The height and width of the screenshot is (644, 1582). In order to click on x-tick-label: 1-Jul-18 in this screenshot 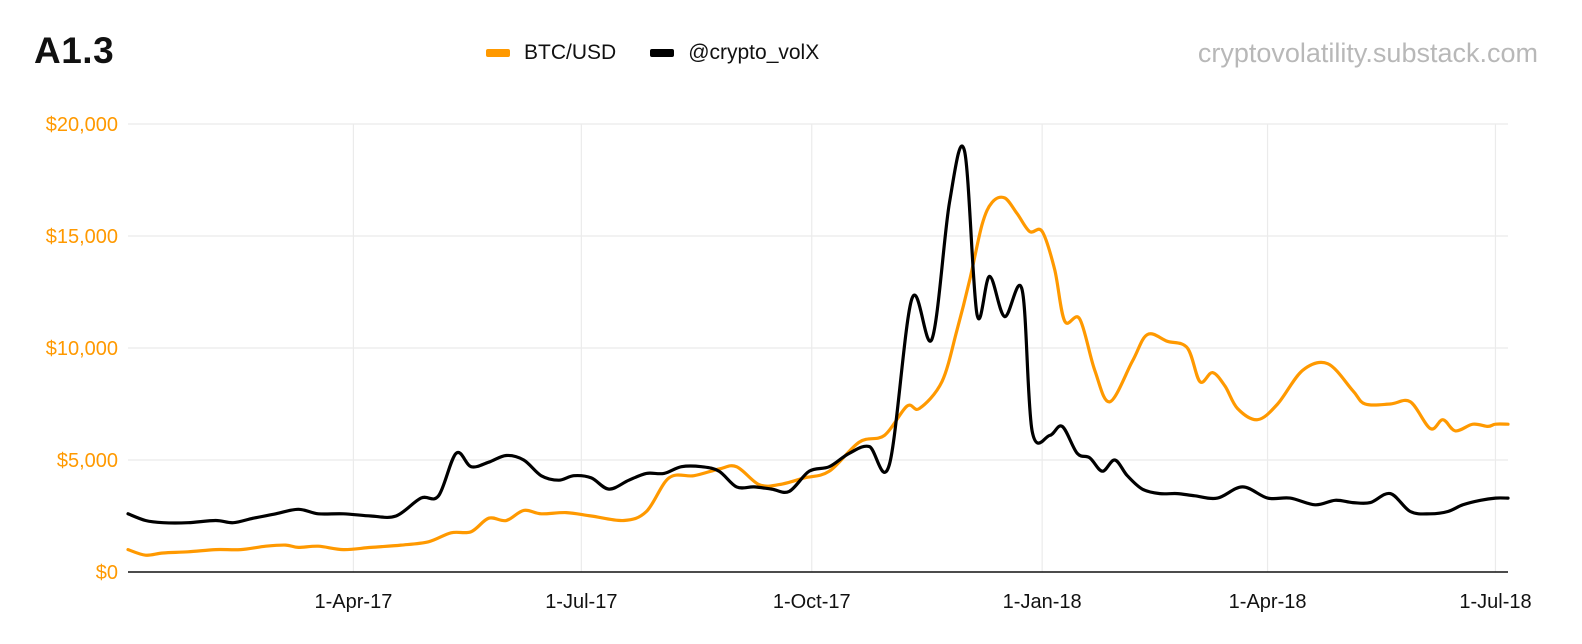, I will do `click(1495, 602)`.